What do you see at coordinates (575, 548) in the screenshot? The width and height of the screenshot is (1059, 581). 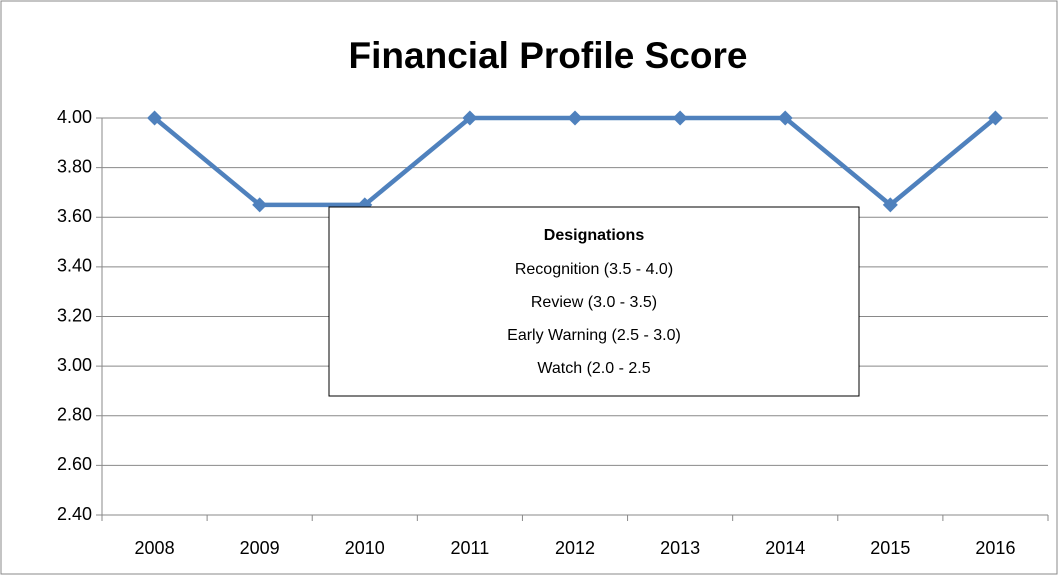 I see `x-tick-label: 2012` at bounding box center [575, 548].